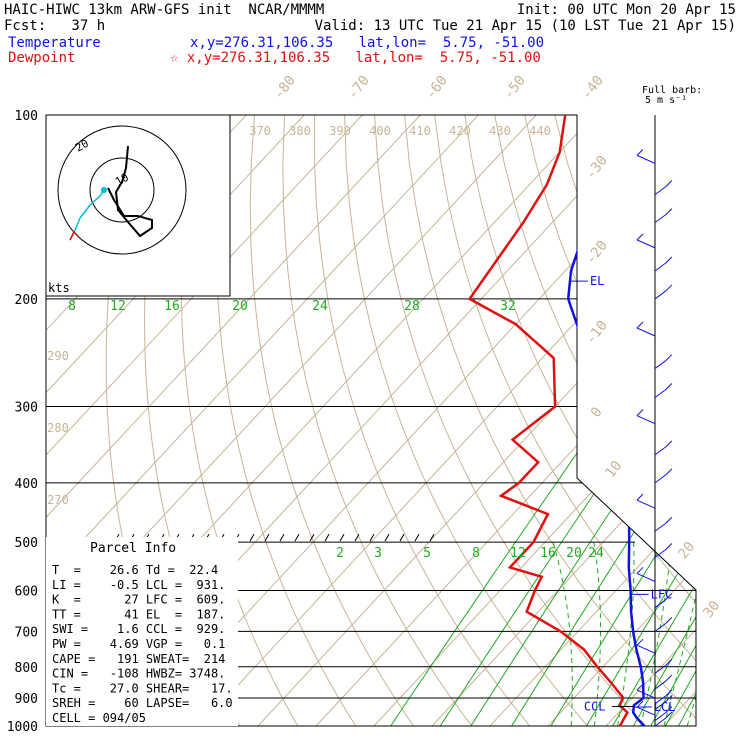 The image size is (740, 740). I want to click on lcl-label: LCL, so click(665, 707).